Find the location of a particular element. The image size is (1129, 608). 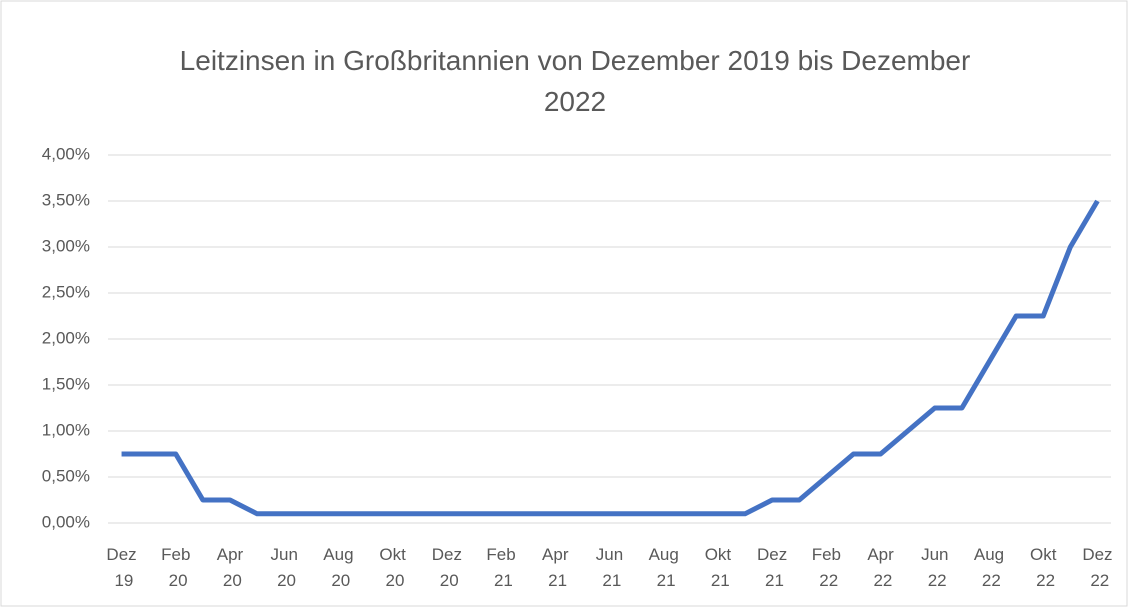

x-tick-label: Apr 22 is located at coordinates (880, 567).